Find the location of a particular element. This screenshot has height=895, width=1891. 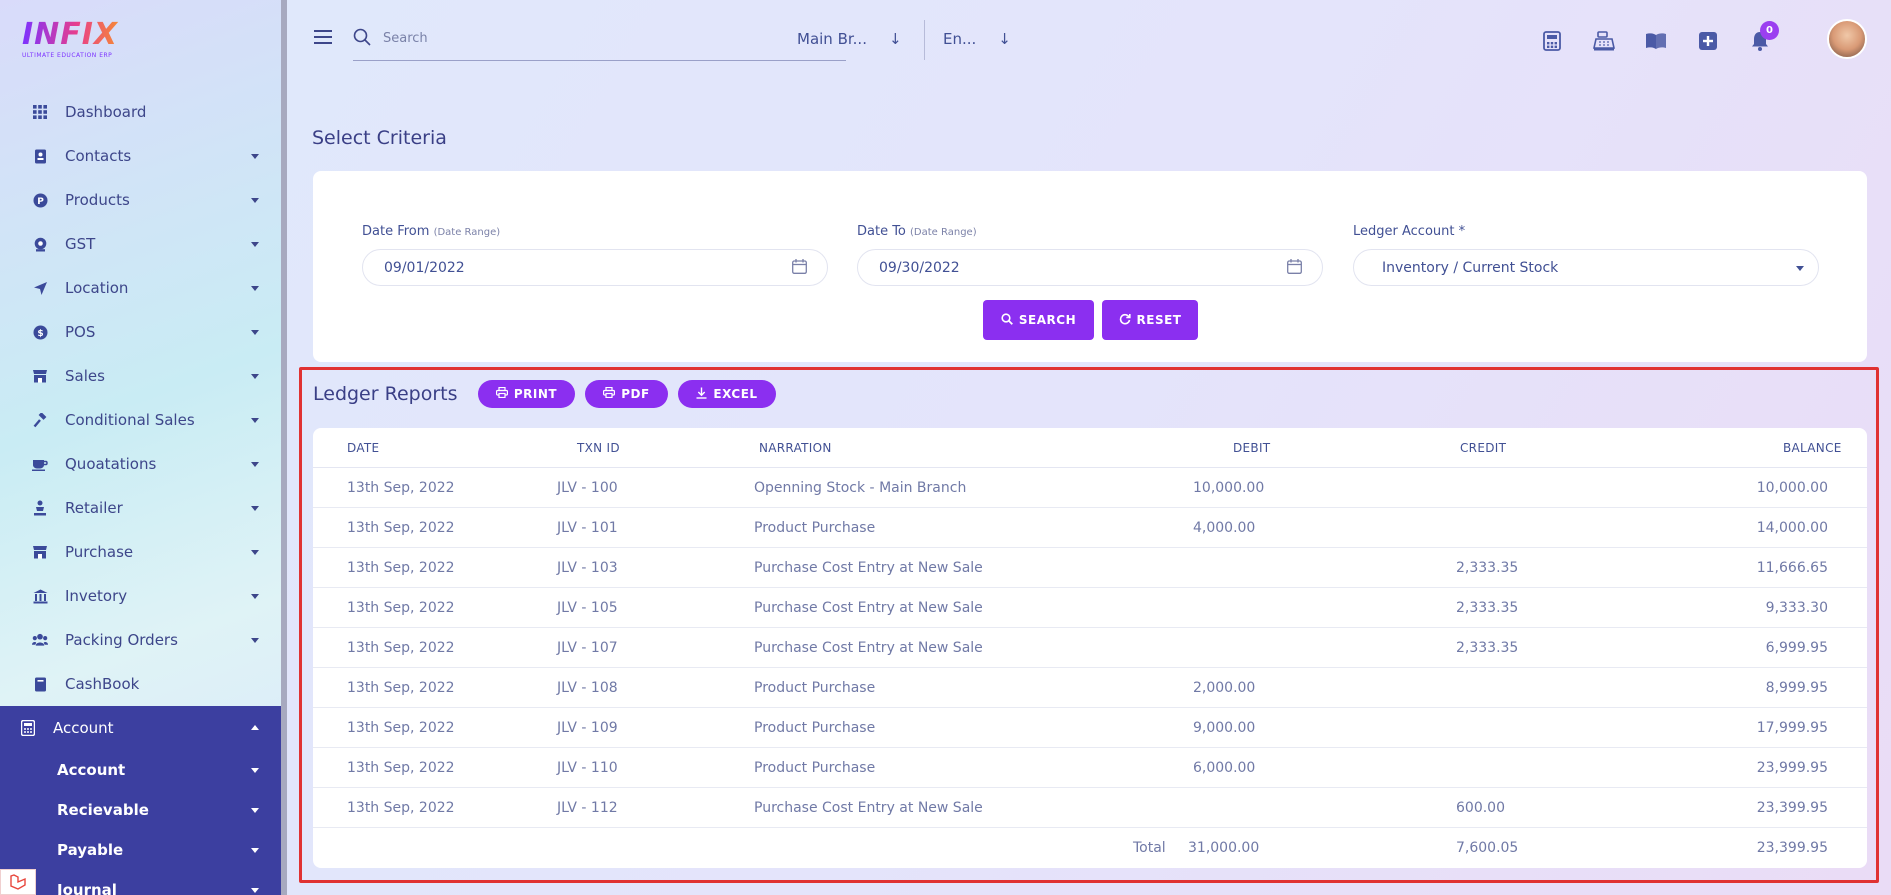

sidebar-item-dashboard: Dashboard is located at coordinates (140, 112).